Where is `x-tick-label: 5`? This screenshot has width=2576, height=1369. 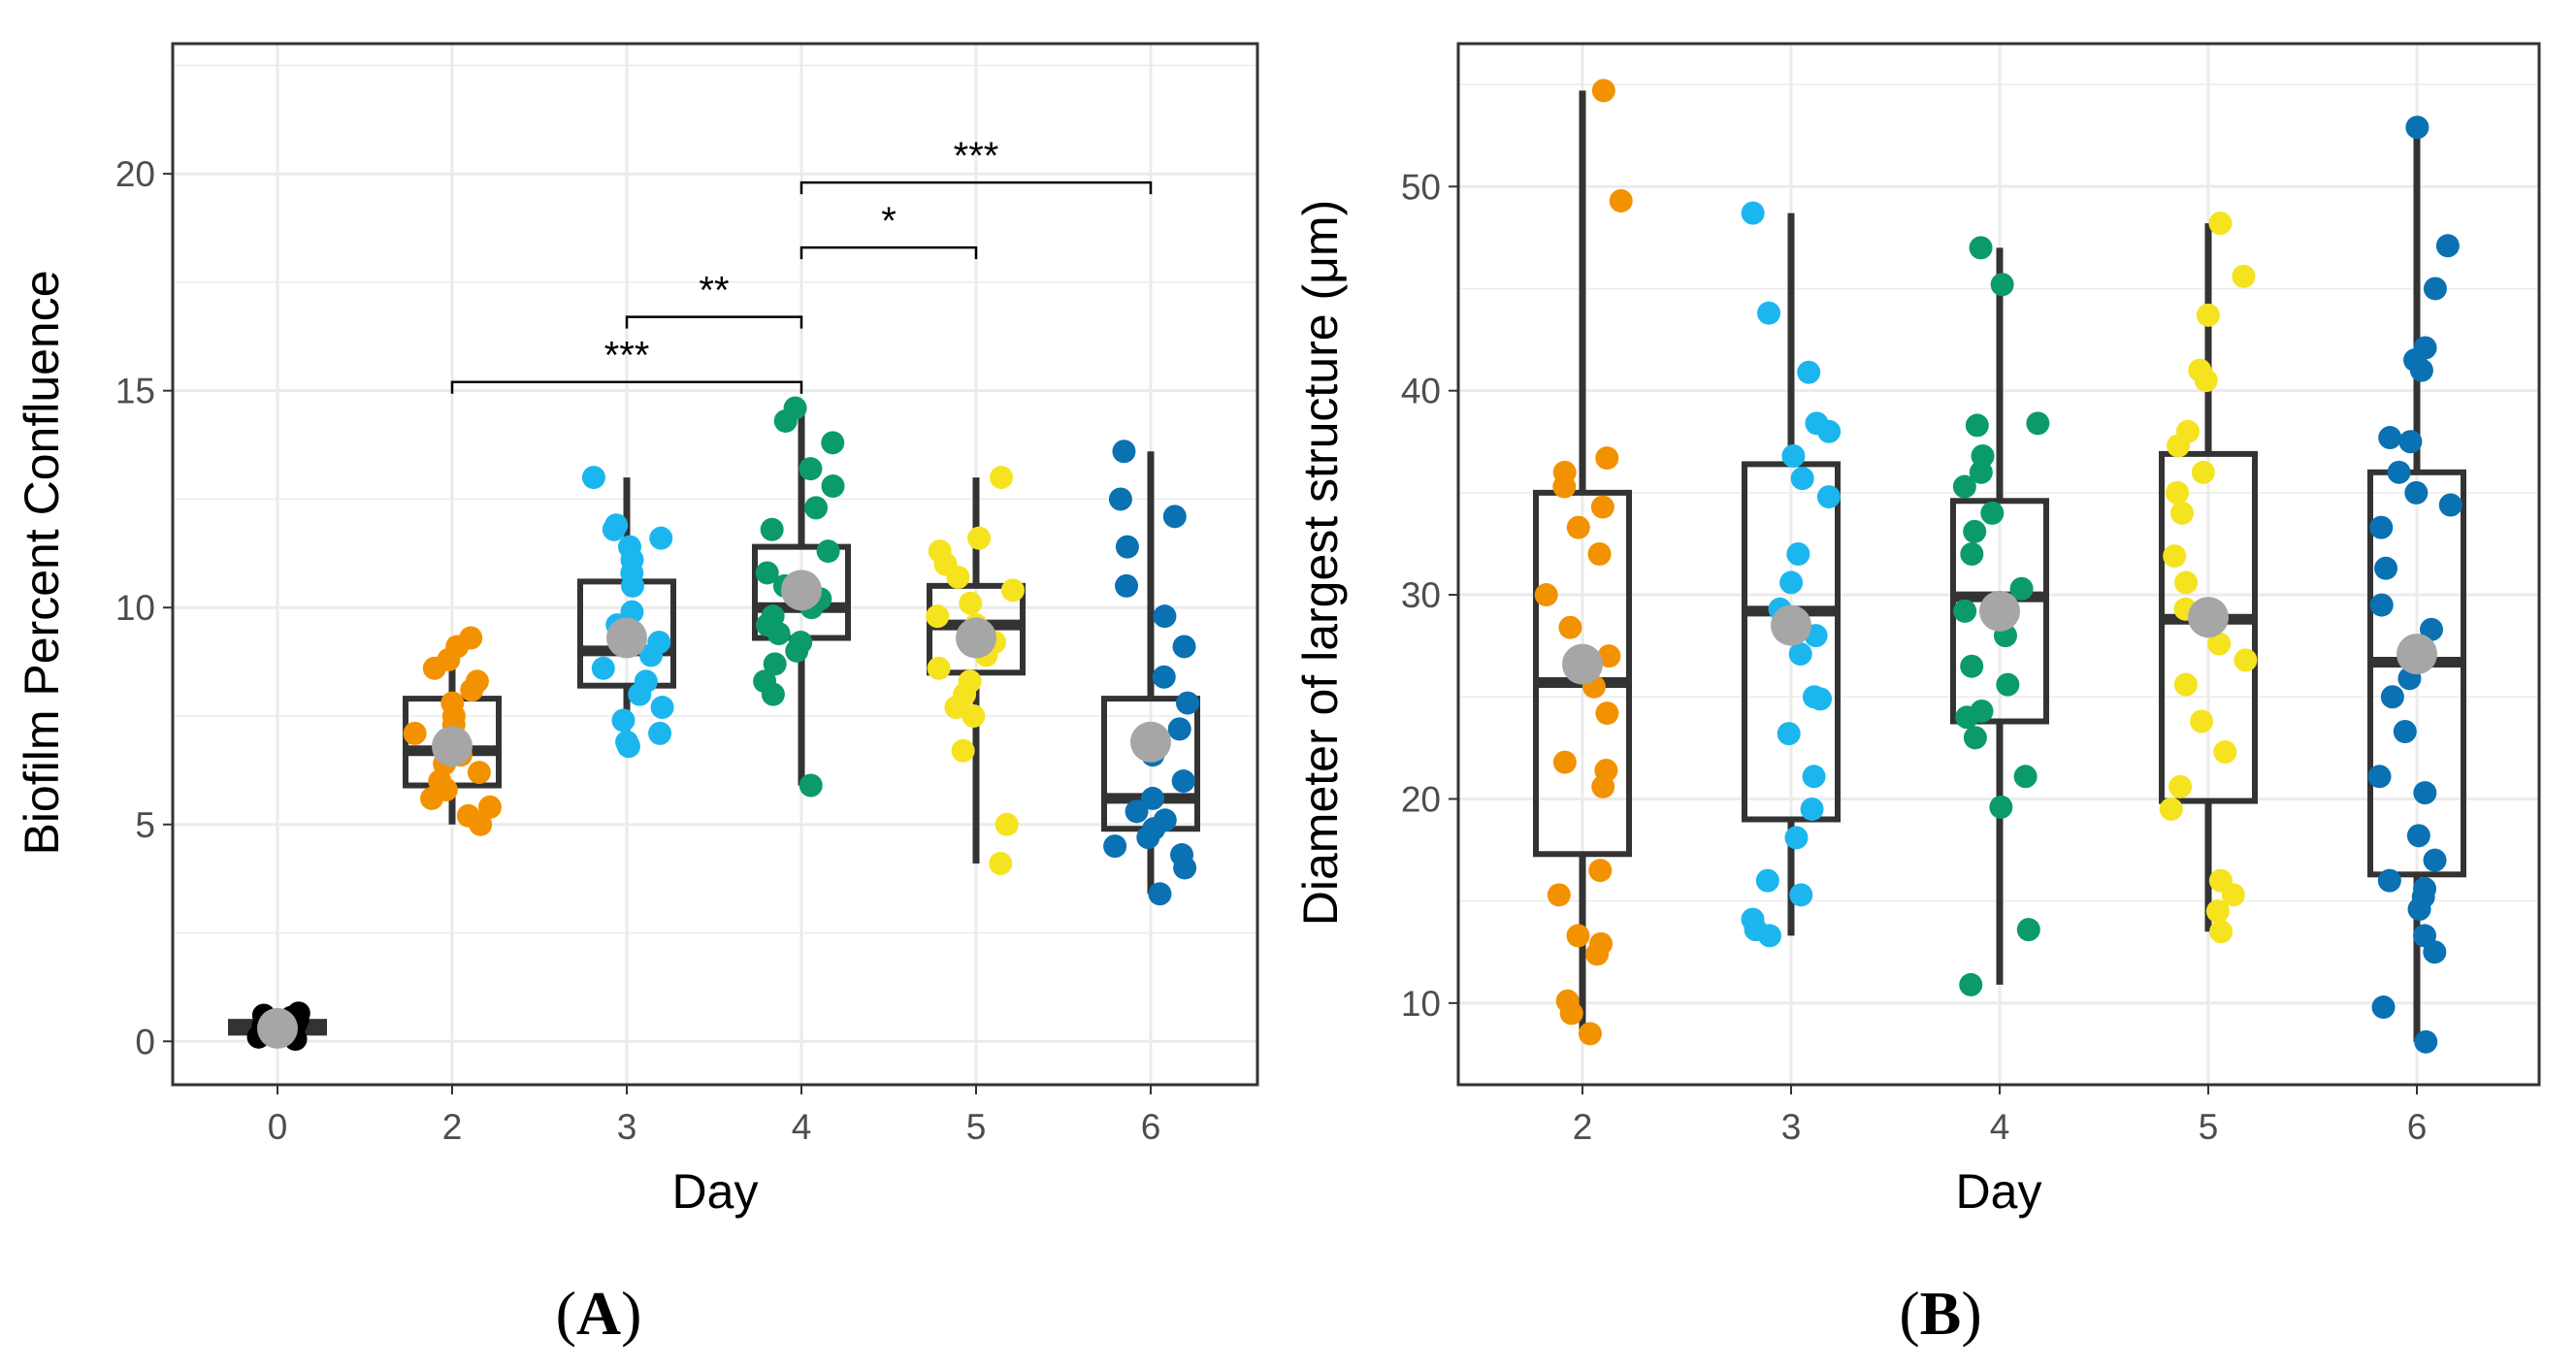
x-tick-label: 5 is located at coordinates (2209, 1127).